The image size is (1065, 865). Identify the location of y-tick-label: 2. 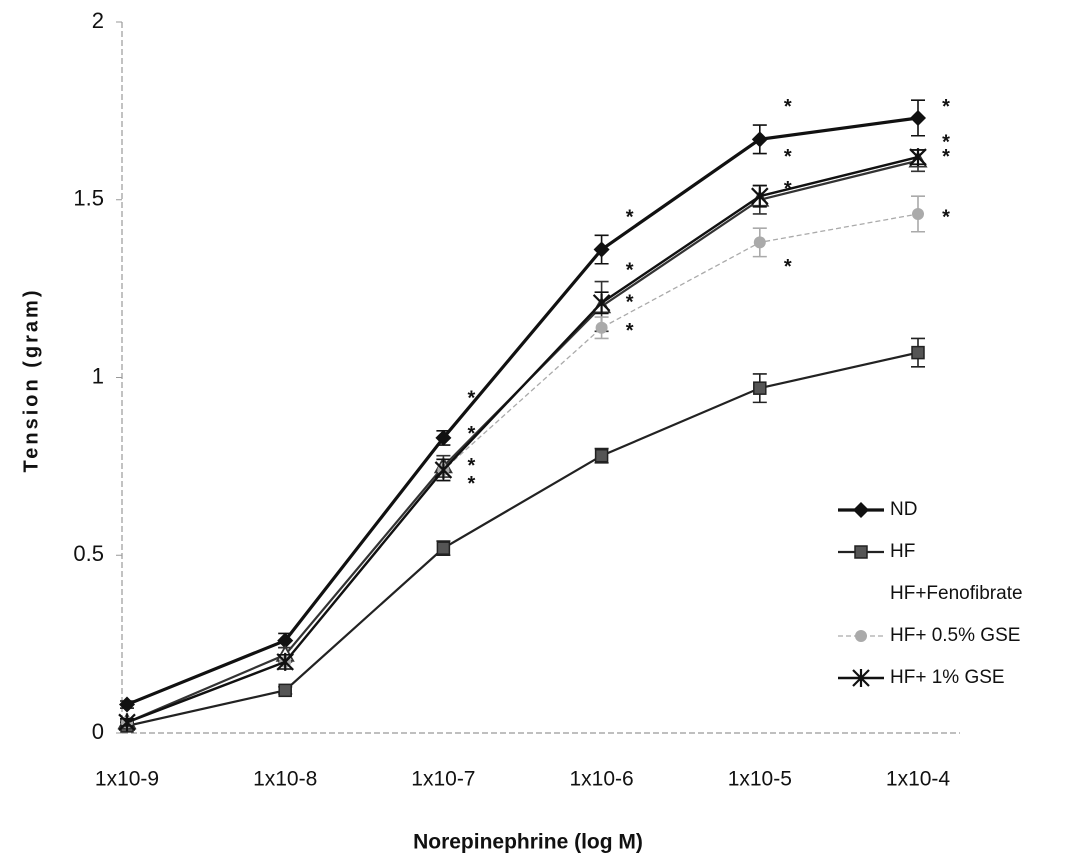
(98, 20).